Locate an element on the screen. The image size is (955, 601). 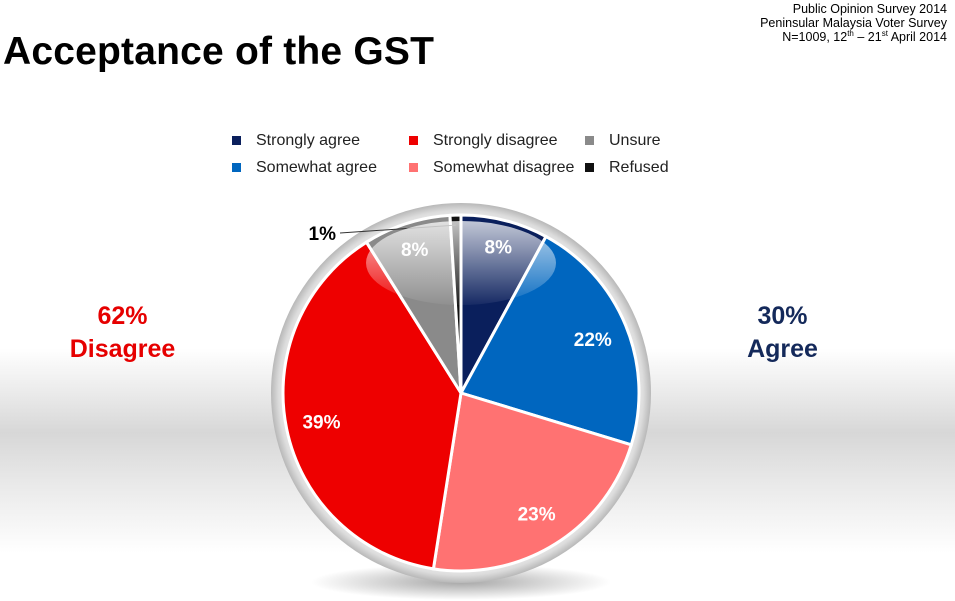
pie-slice-somewhat-disagree is located at coordinates (532, 482).